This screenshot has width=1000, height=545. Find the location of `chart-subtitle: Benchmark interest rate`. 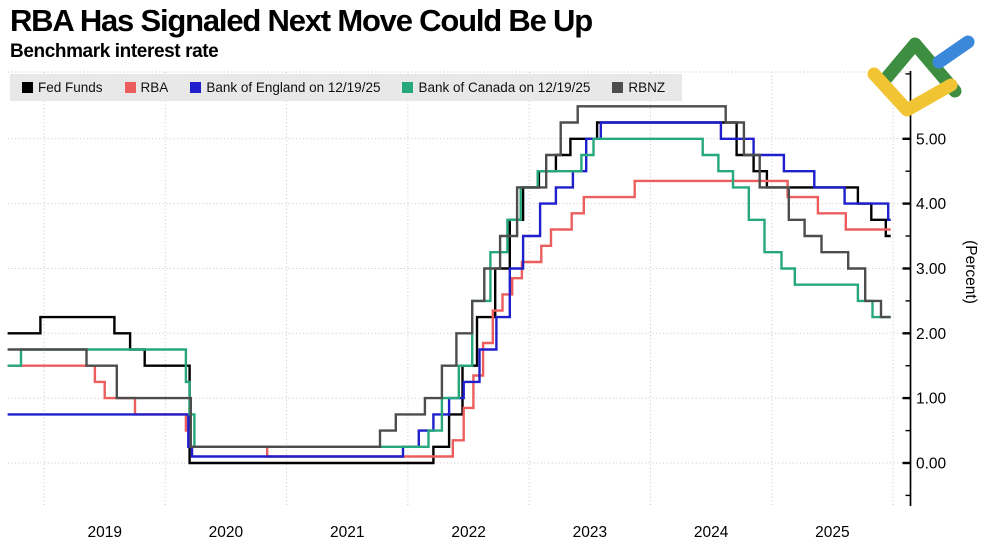

chart-subtitle: Benchmark interest rate is located at coordinates (114, 51).